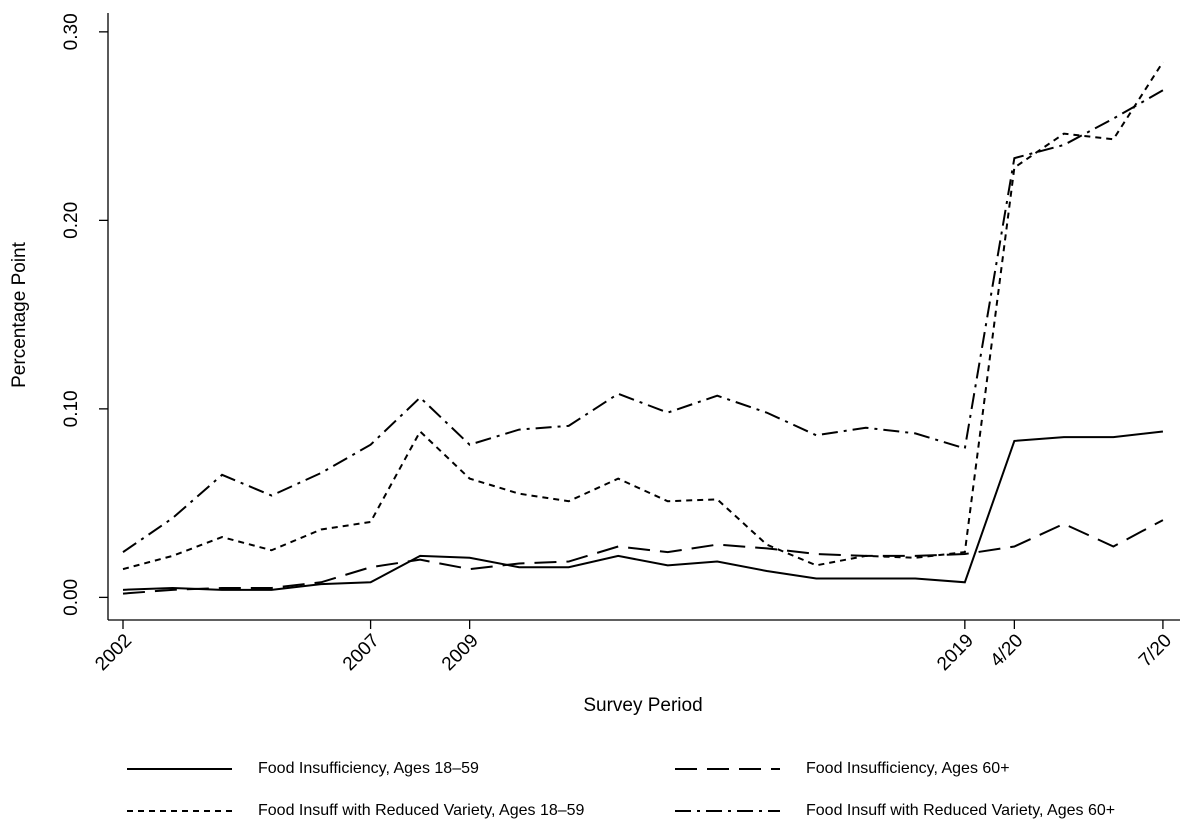 Image resolution: width=1182 pixels, height=827 pixels. Describe the element at coordinates (361, 652) in the screenshot. I see `x-tick-label: 2007` at that location.